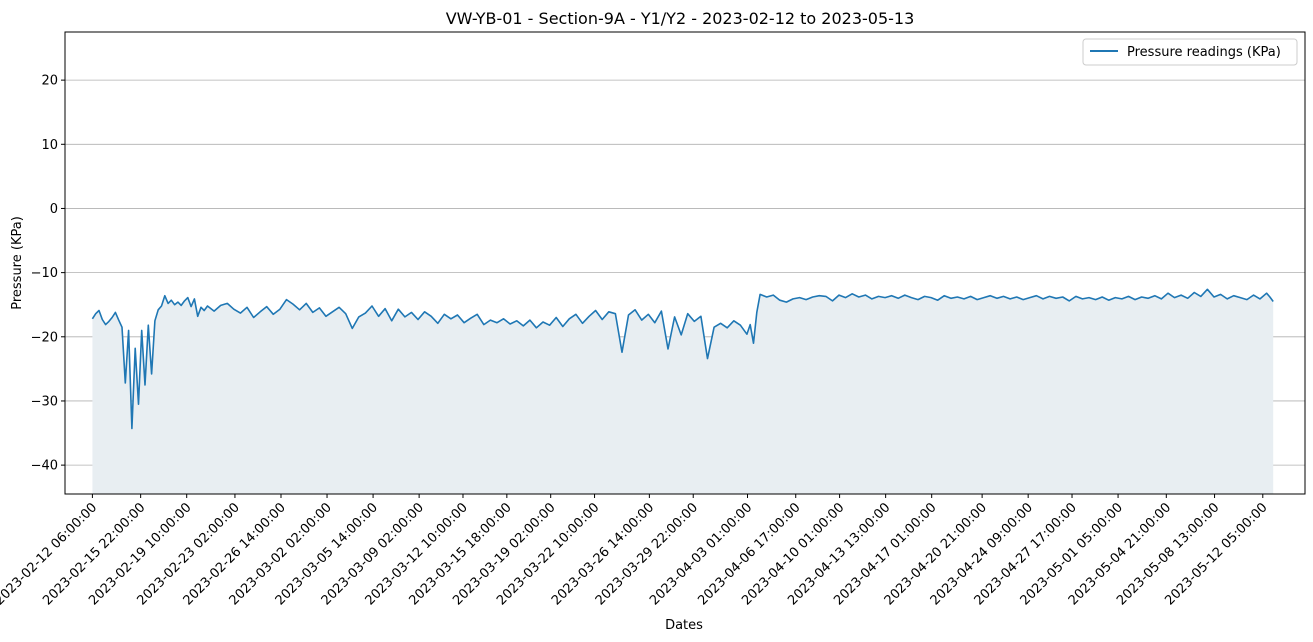 The height and width of the screenshot is (642, 1313). I want to click on legend-box, so click(1190, 52).